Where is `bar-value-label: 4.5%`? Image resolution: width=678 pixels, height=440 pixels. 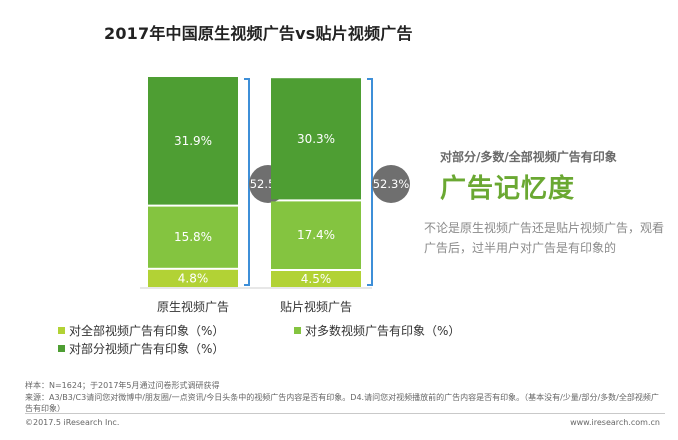
bar-value-label: 4.5% is located at coordinates (316, 279).